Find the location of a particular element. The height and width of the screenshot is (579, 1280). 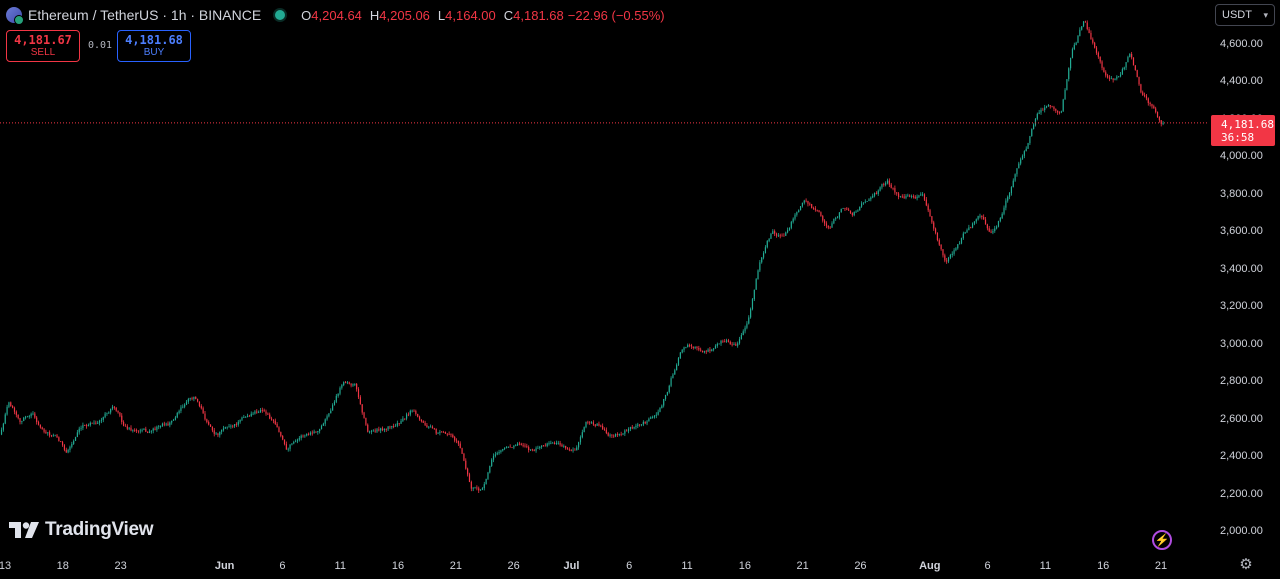

price-tick-label: 4,000.00 is located at coordinates (1241, 156).